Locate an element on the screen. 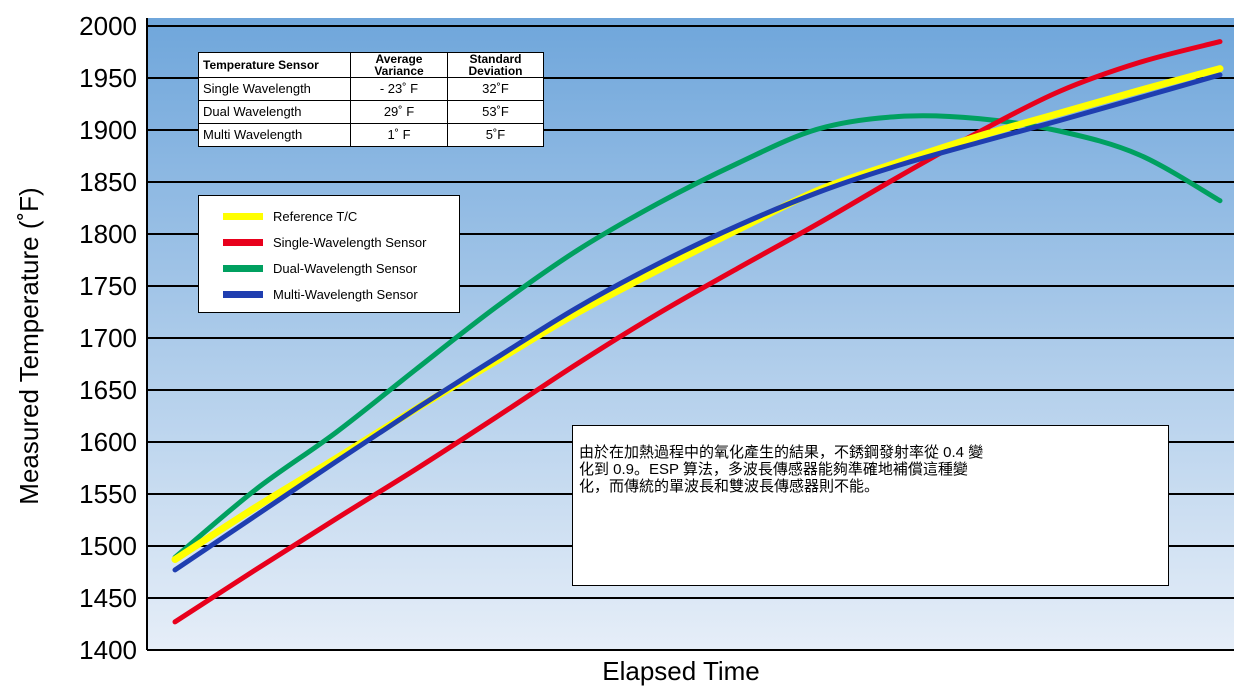  y-tick-label: 1850 is located at coordinates (108, 182).